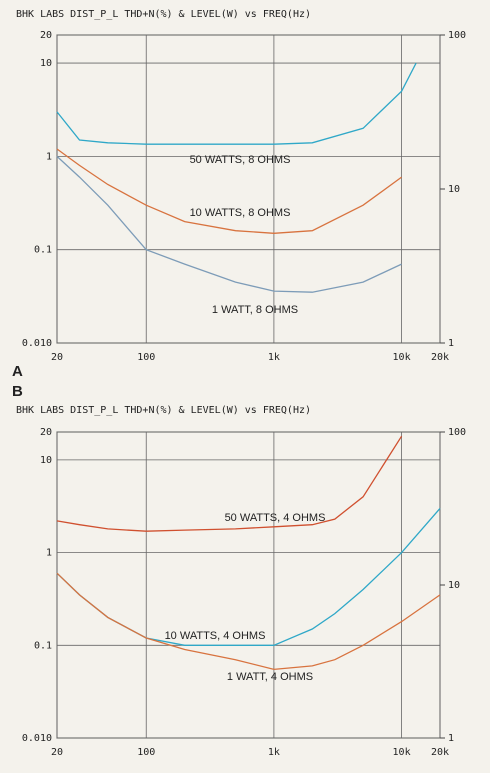 Image resolution: width=490 pixels, height=773 pixels. Describe the element at coordinates (275, 518) in the screenshot. I see `series-label: 50 WATTS, 4 OHMS` at that location.